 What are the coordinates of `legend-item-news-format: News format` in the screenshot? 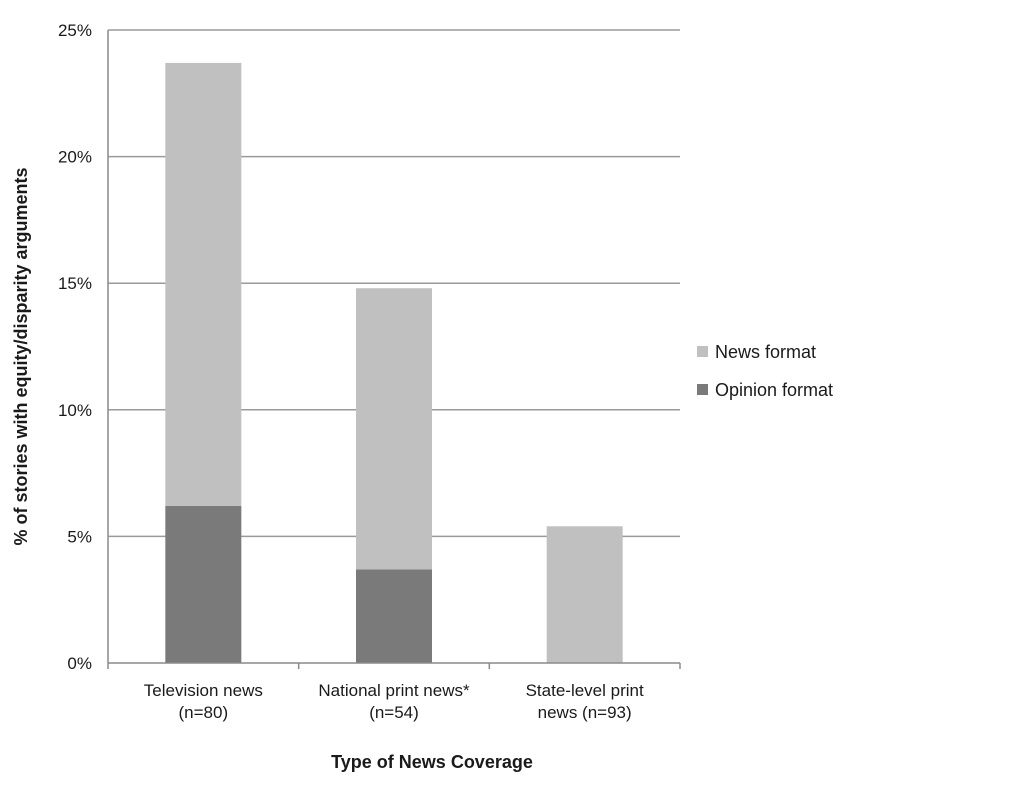 It's located at (756, 352).